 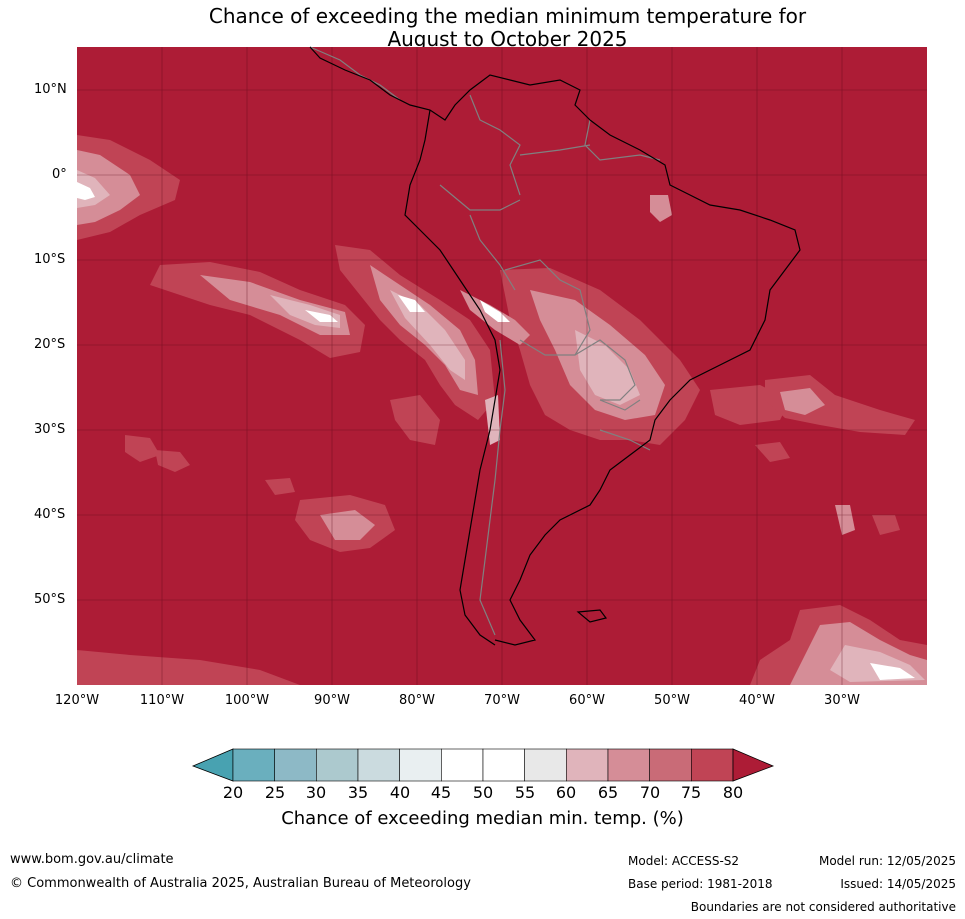 What do you see at coordinates (566, 792) in the screenshot?
I see `colorbar-tick-60: 60` at bounding box center [566, 792].